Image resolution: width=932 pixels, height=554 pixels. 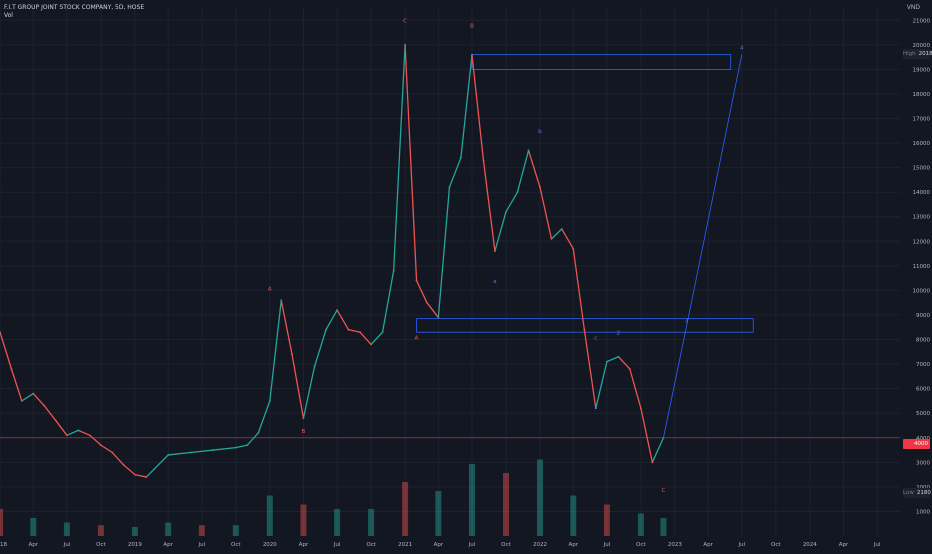 I want to click on x-tick-label: Apr, so click(x=168, y=545).